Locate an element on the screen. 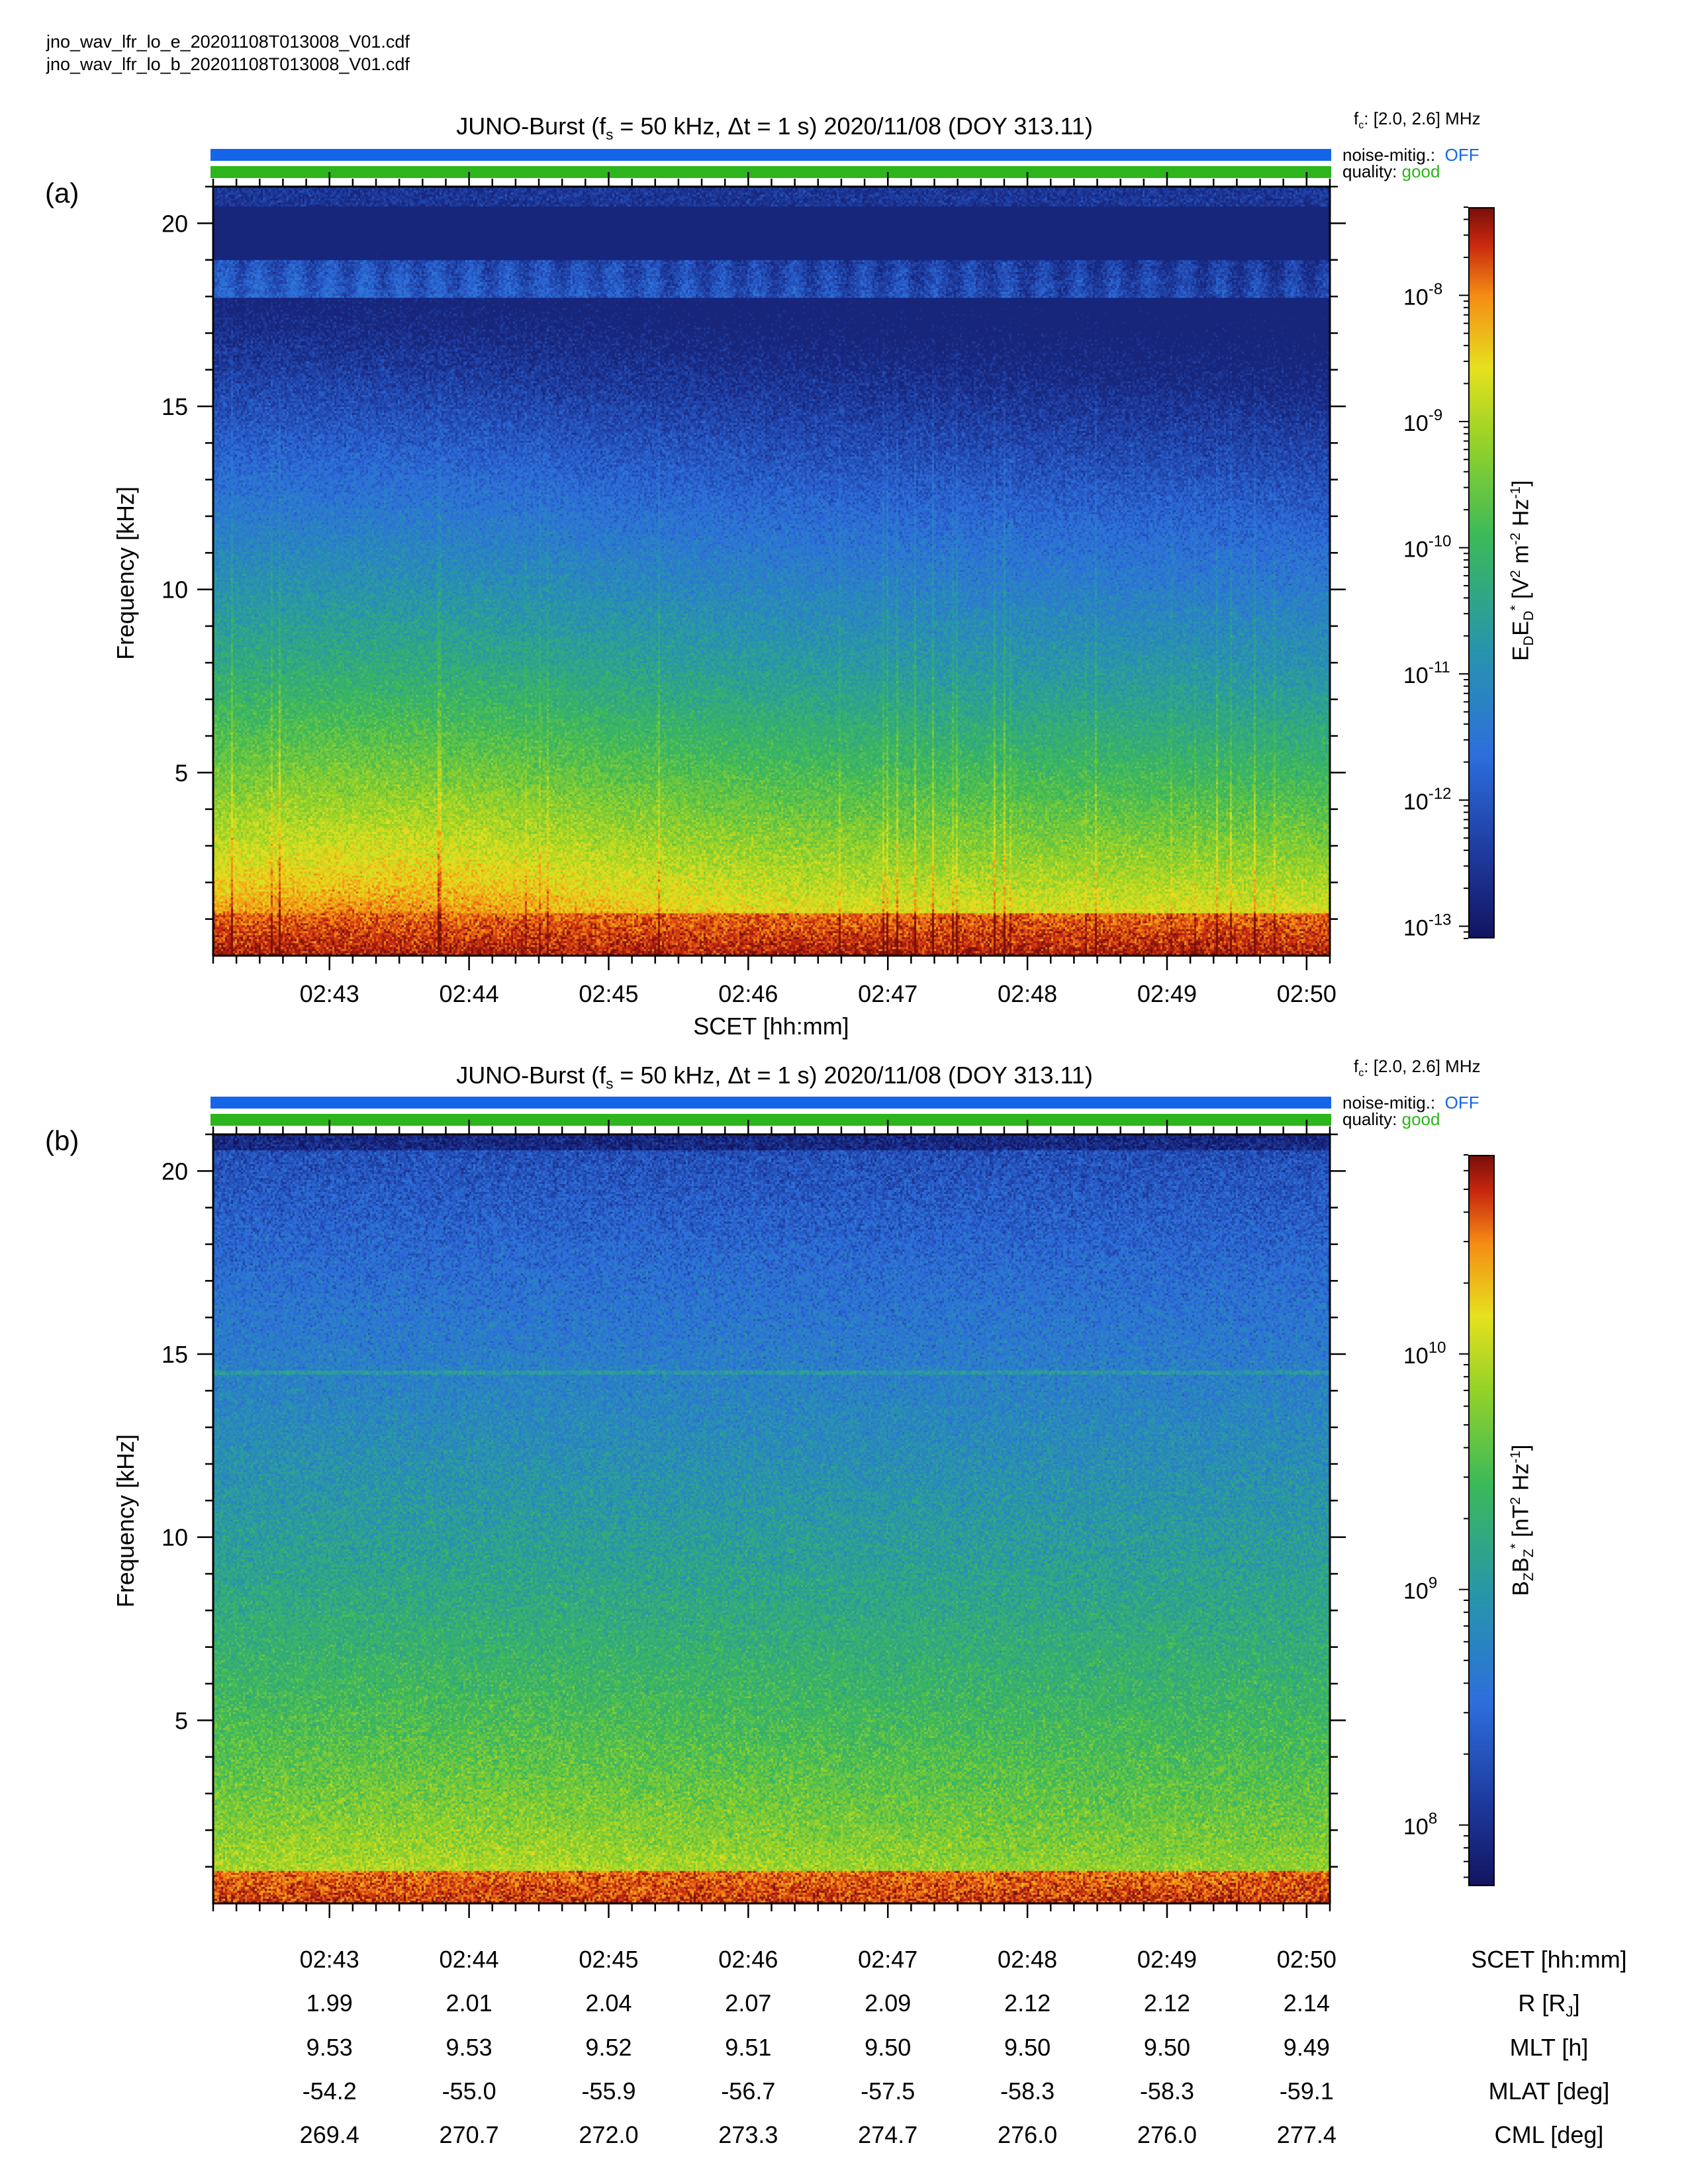 This screenshot has width=1688, height=2184. ephem-value: 9.51 is located at coordinates (748, 2048).